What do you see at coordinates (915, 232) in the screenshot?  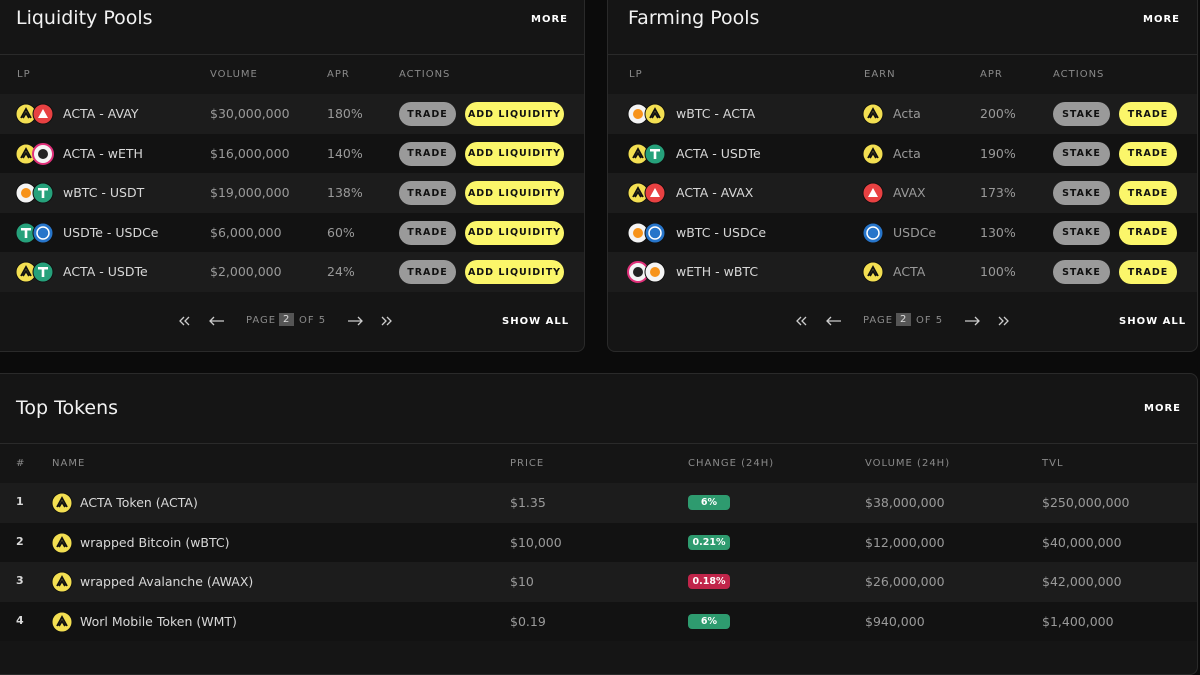 I see `earn-token: USDCe` at bounding box center [915, 232].